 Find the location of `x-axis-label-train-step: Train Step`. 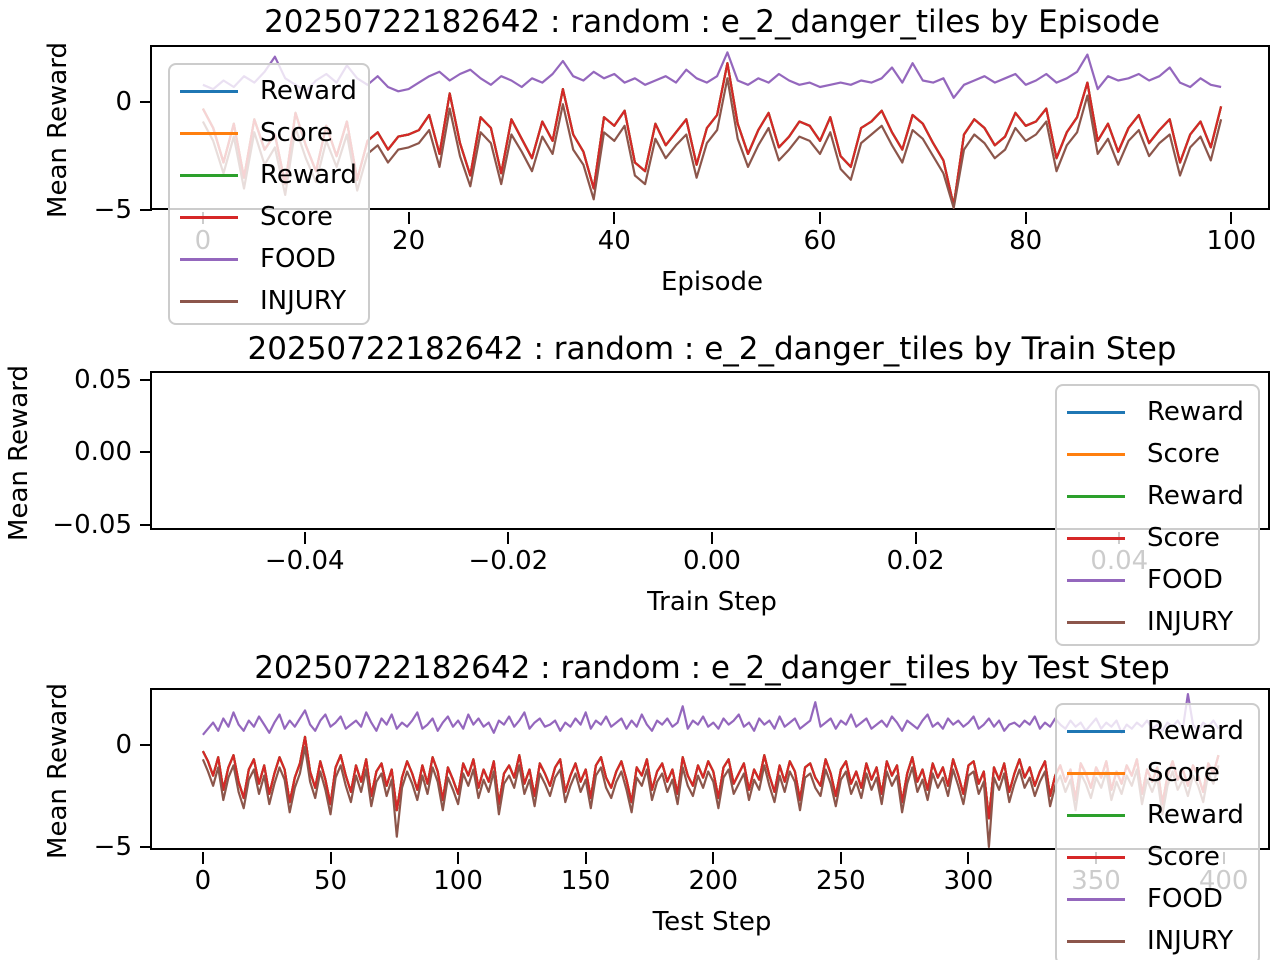

x-axis-label-train-step: Train Step is located at coordinates (712, 602).